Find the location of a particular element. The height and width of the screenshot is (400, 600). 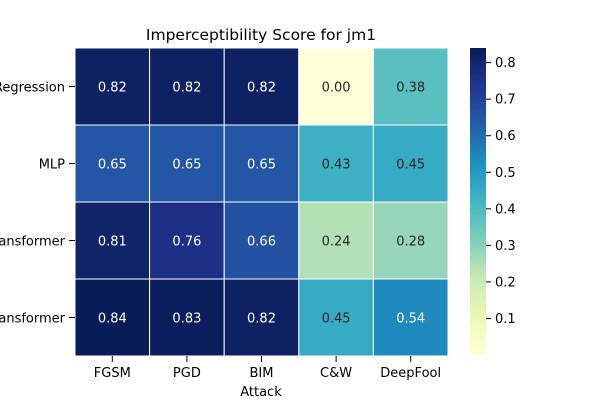

chart-title: Imperceptibility Score for jm1 is located at coordinates (261, 35).